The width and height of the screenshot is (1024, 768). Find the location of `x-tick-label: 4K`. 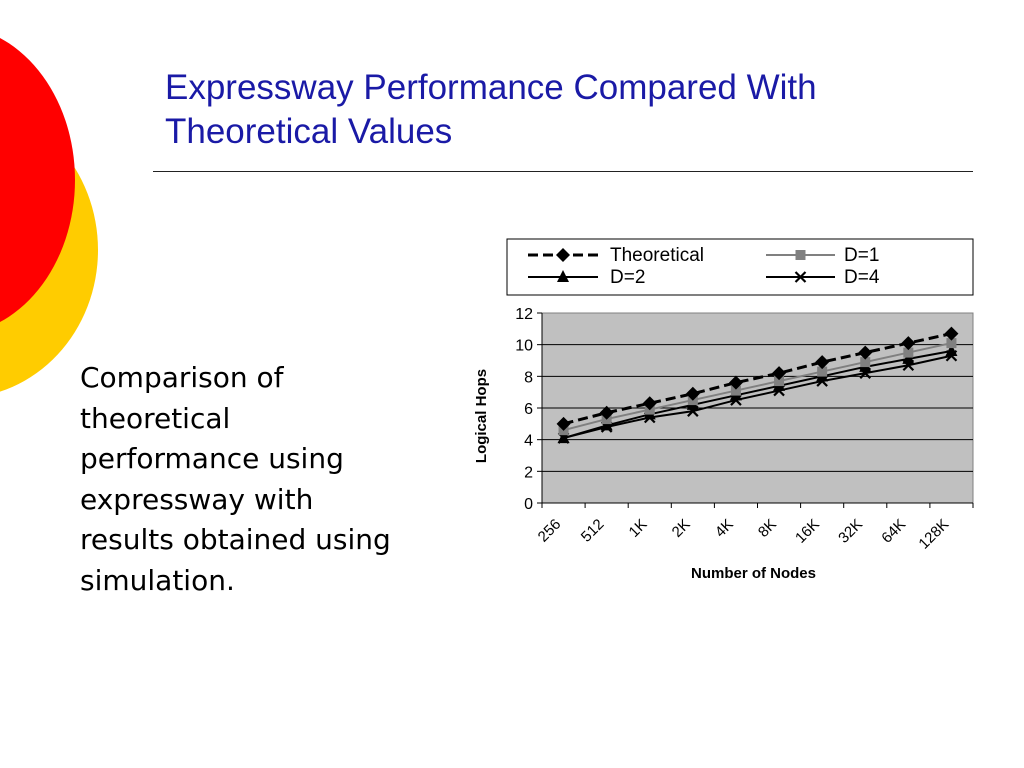

x-tick-label: 4K is located at coordinates (724, 528).